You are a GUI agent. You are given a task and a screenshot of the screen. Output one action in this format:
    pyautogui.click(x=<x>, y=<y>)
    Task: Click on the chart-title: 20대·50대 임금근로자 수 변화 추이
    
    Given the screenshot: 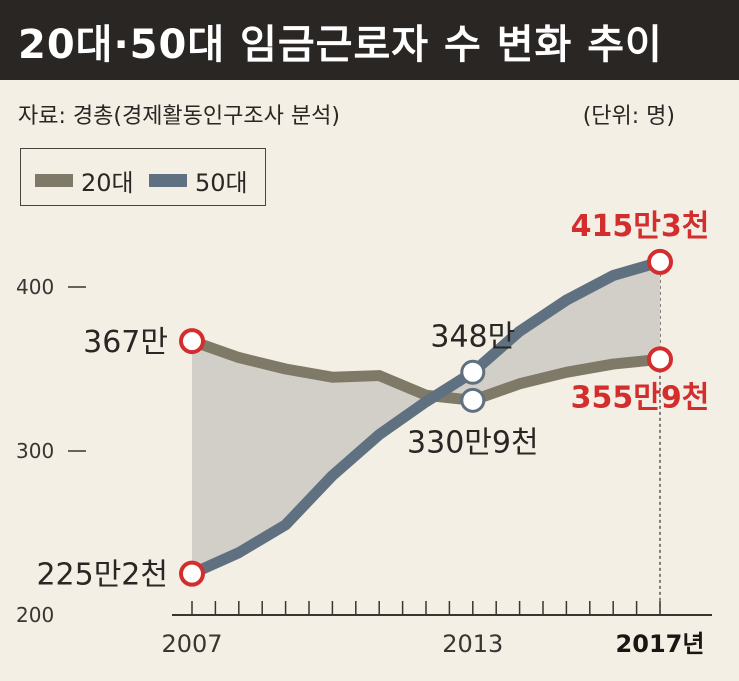 What is the action you would take?
    pyautogui.click(x=340, y=45)
    